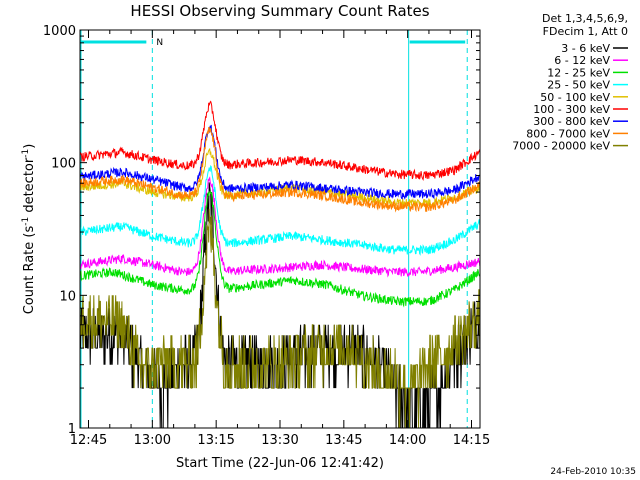 The width and height of the screenshot is (640, 480). I want to click on footer-date: 24-Feb-2010 10:35, so click(593, 472).